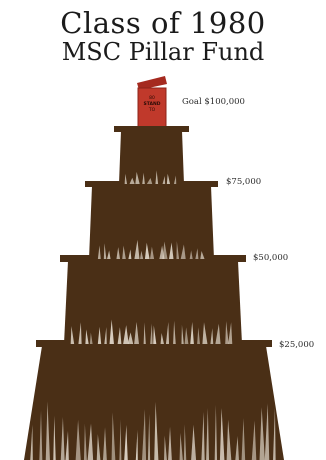 This screenshot has height=460, width=326. I want to click on top-box-roof, so click(152, 83).